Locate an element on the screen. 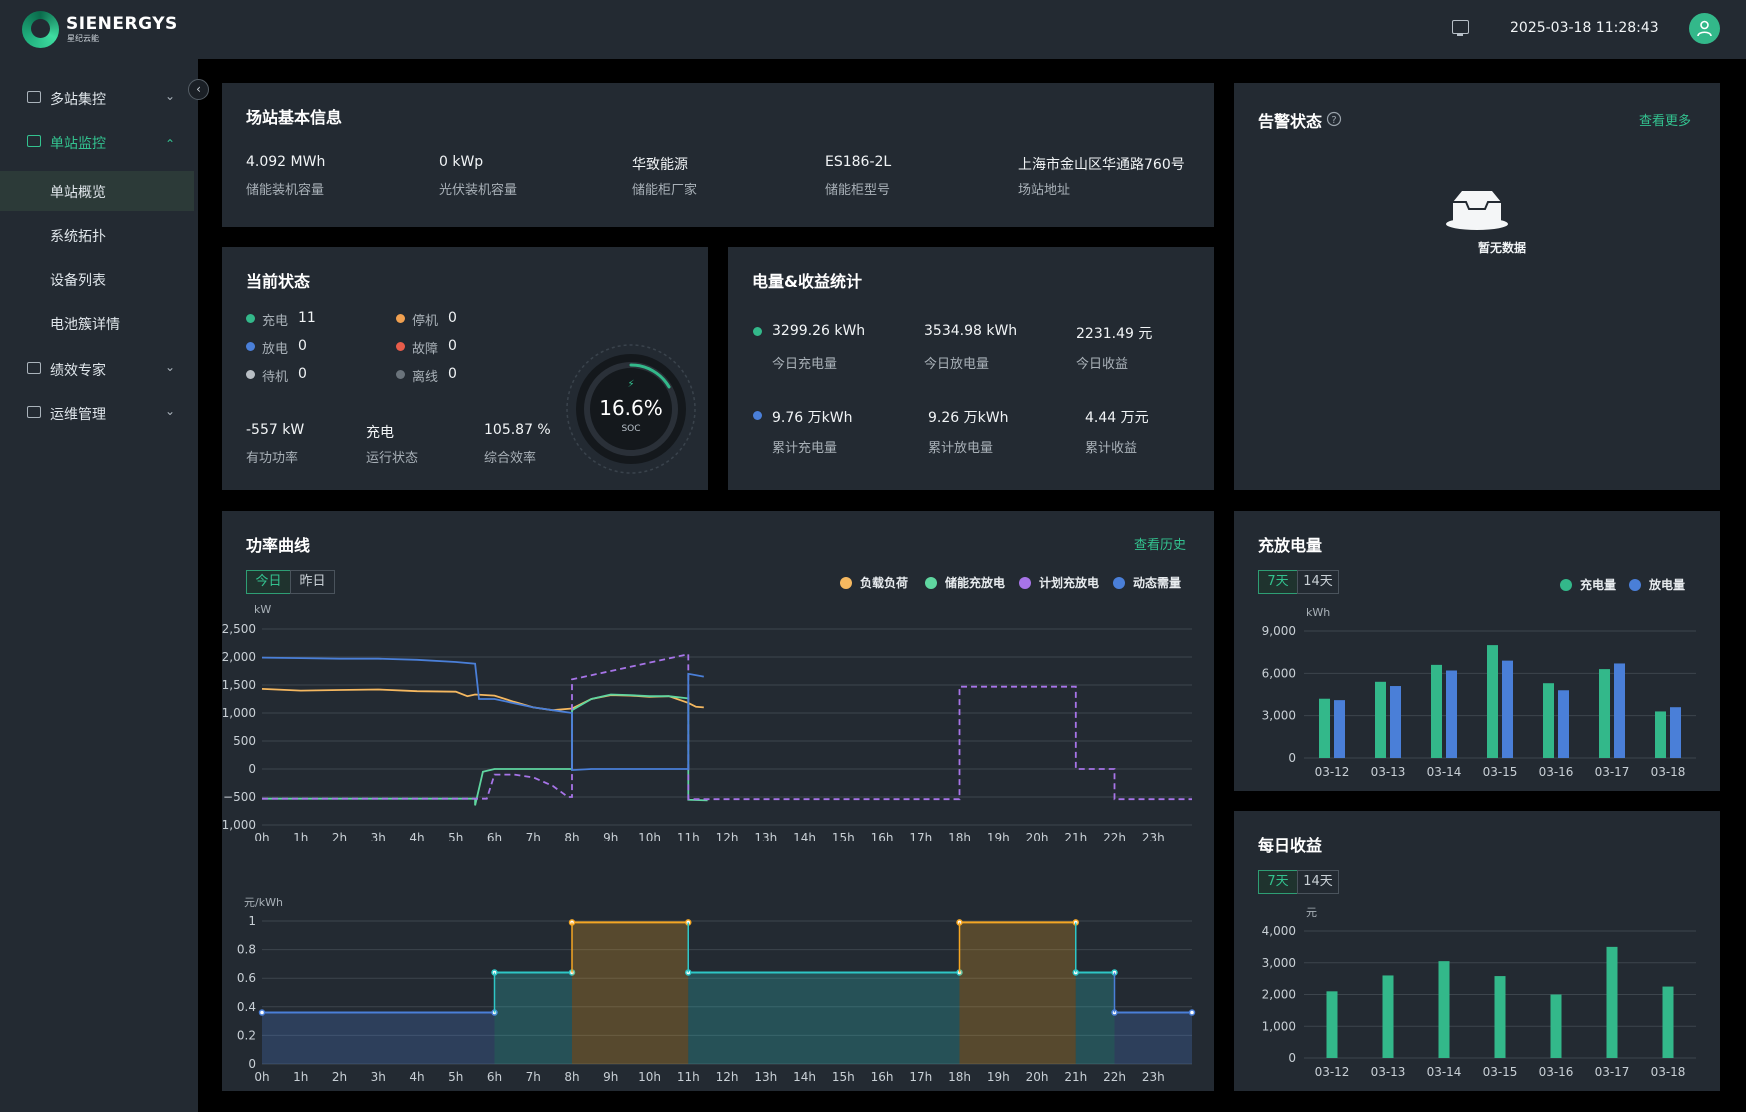  y-axis-unit: 元 is located at coordinates (1311, 912).